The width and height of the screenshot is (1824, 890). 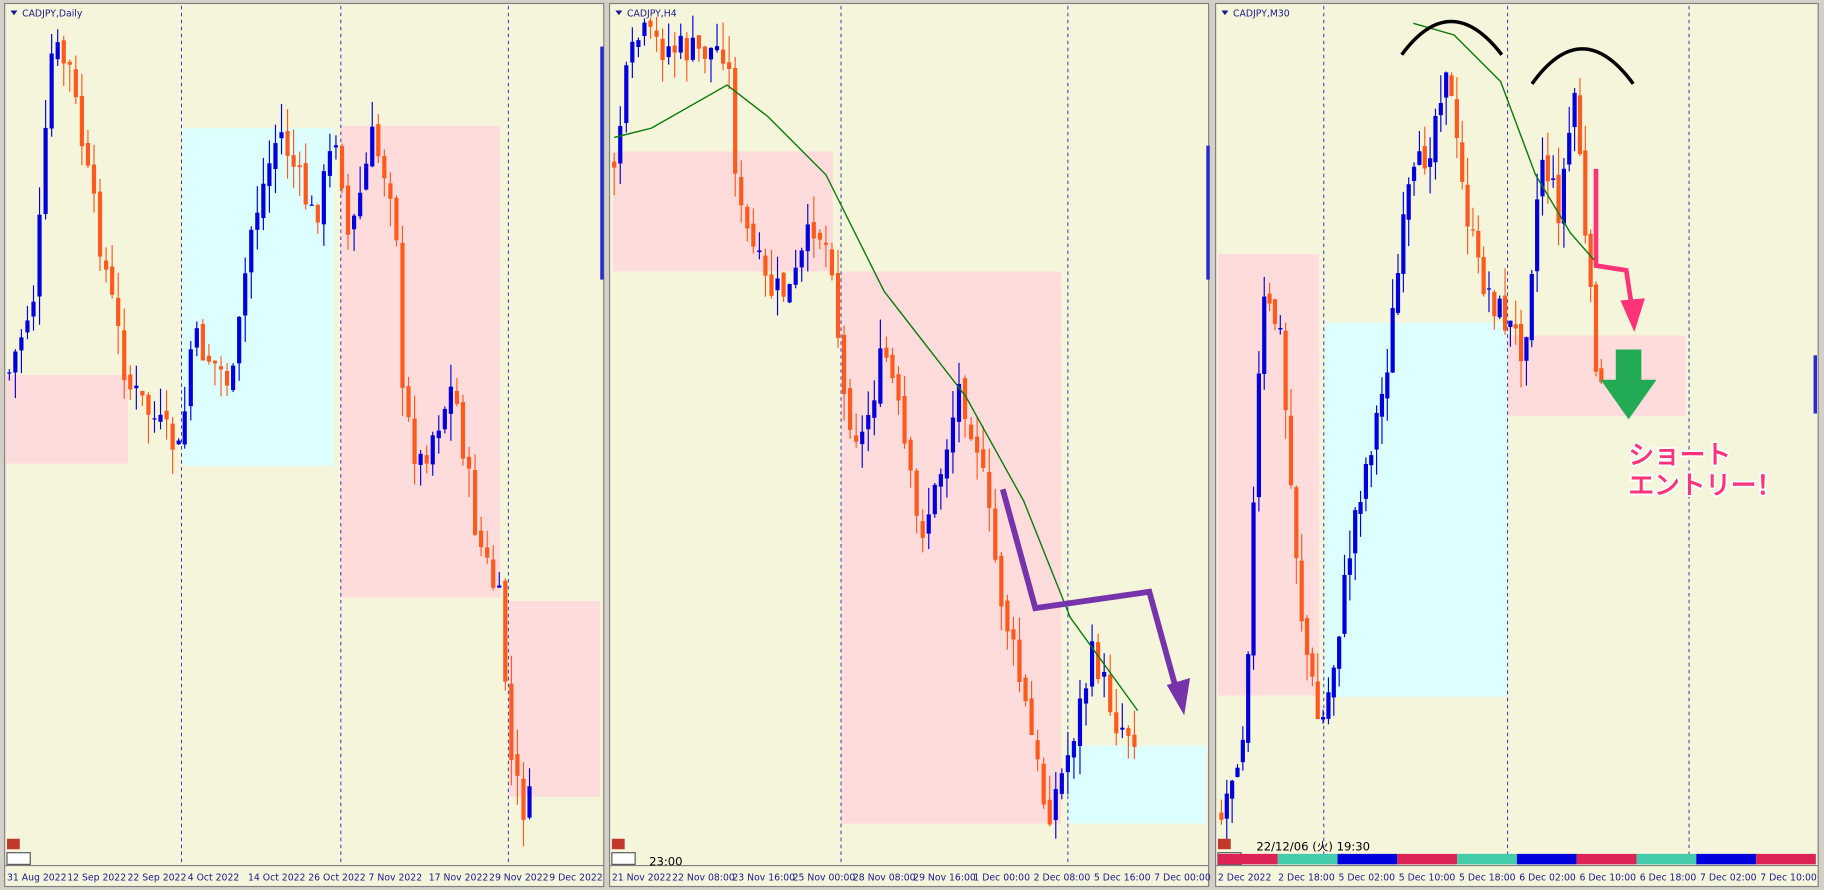 What do you see at coordinates (618, 844) in the screenshot?
I see `close-button` at bounding box center [618, 844].